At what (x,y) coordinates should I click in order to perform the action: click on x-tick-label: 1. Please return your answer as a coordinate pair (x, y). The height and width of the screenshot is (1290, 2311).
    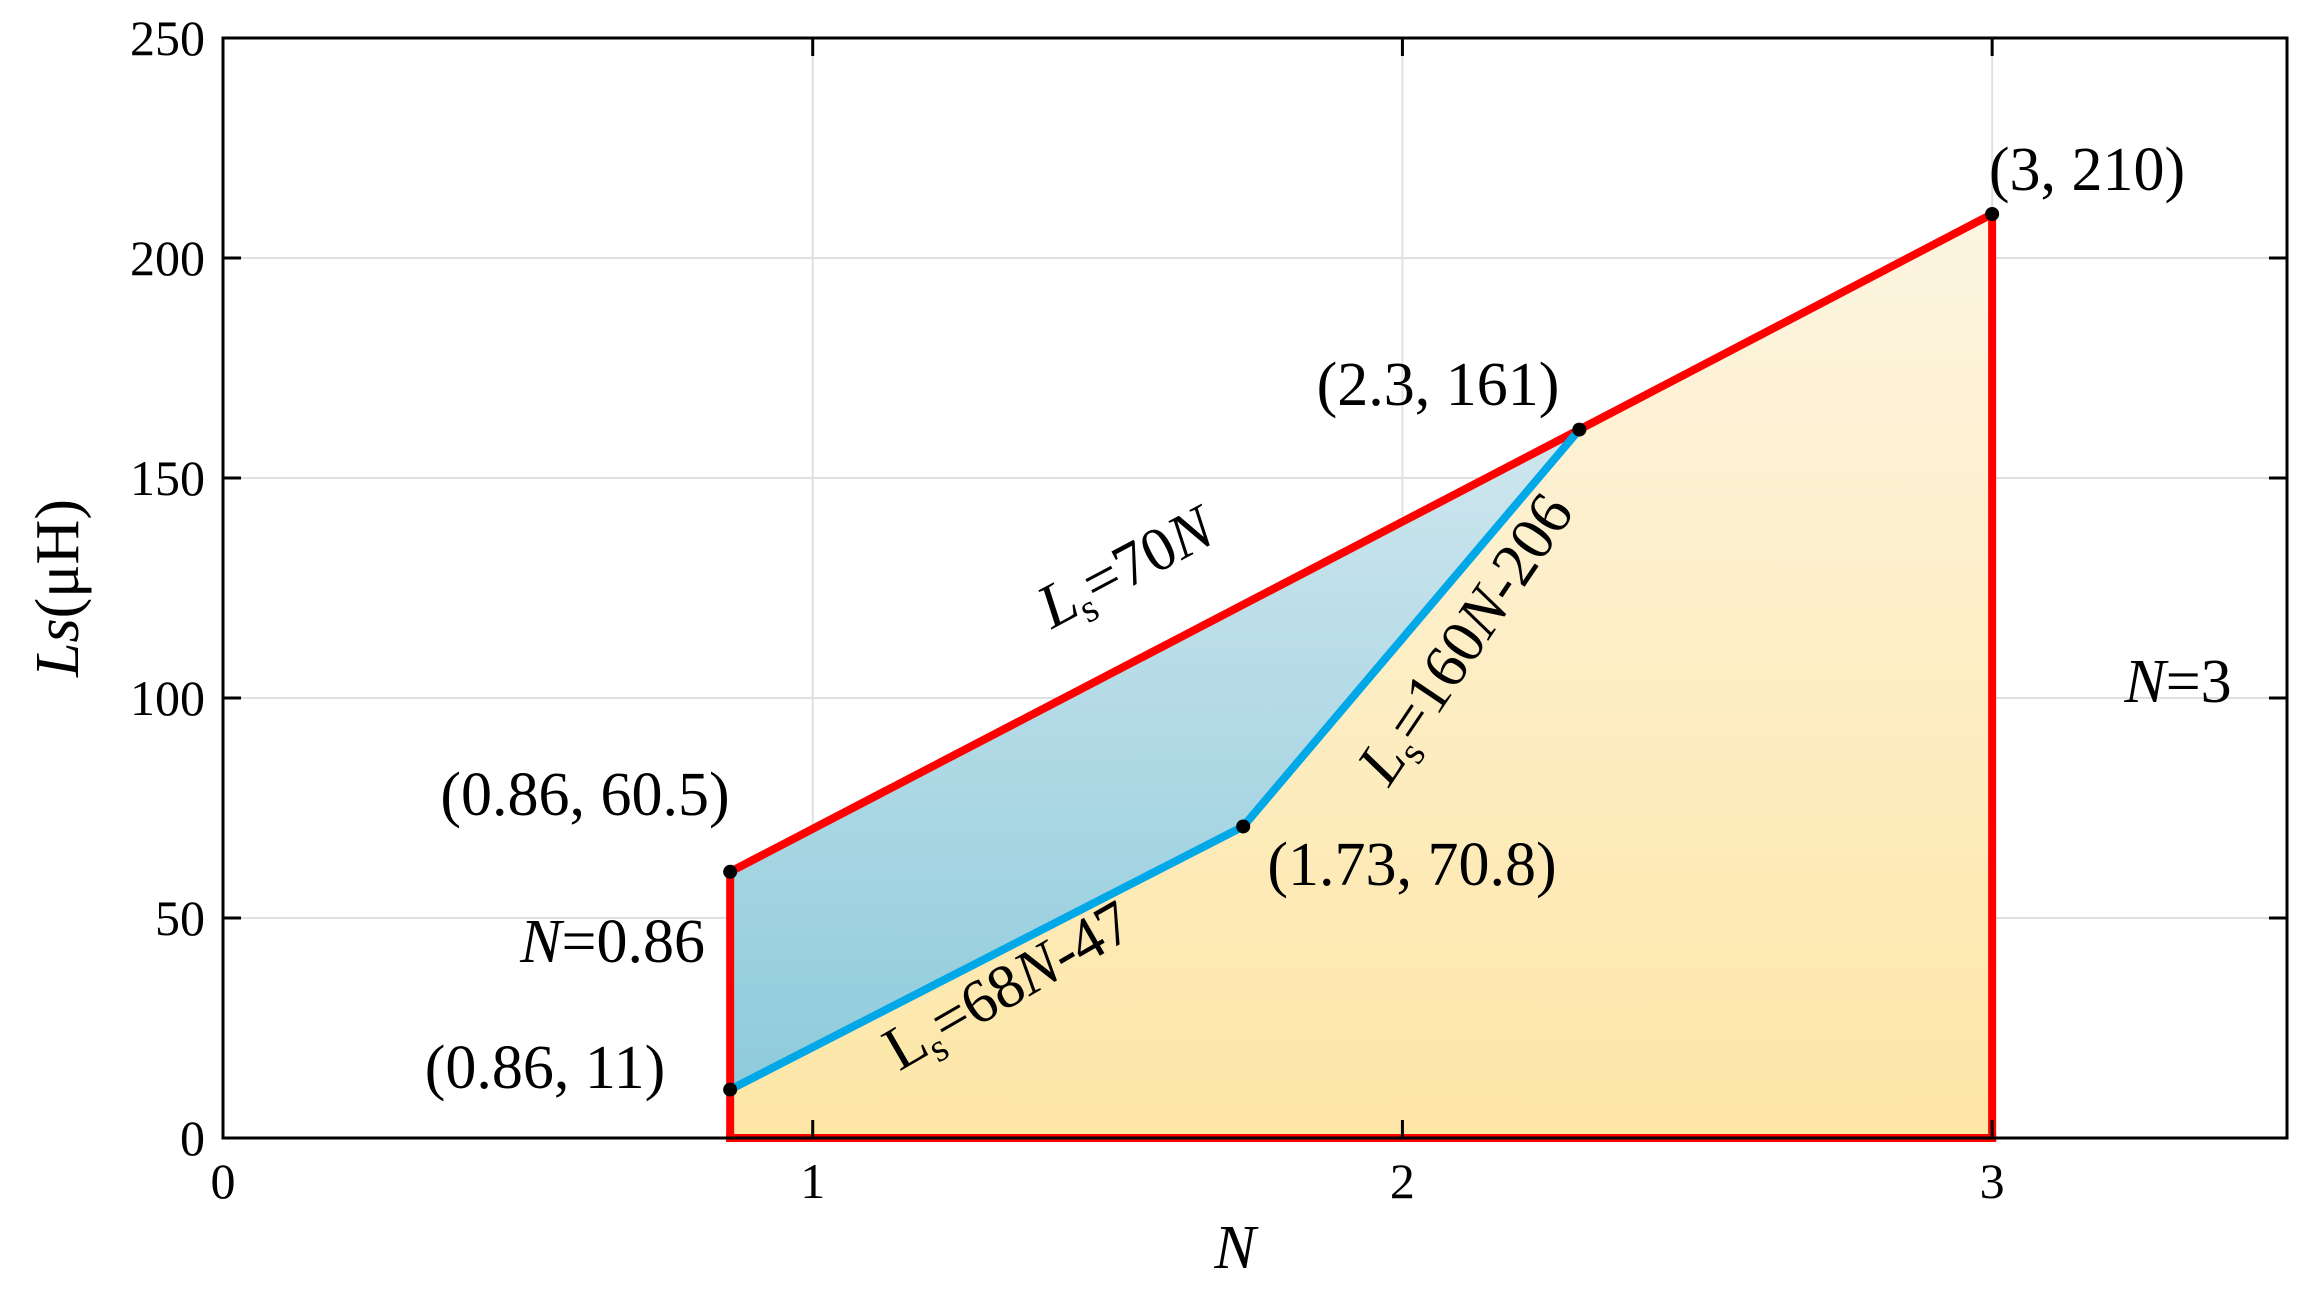
    Looking at the image, I should click on (812, 1181).